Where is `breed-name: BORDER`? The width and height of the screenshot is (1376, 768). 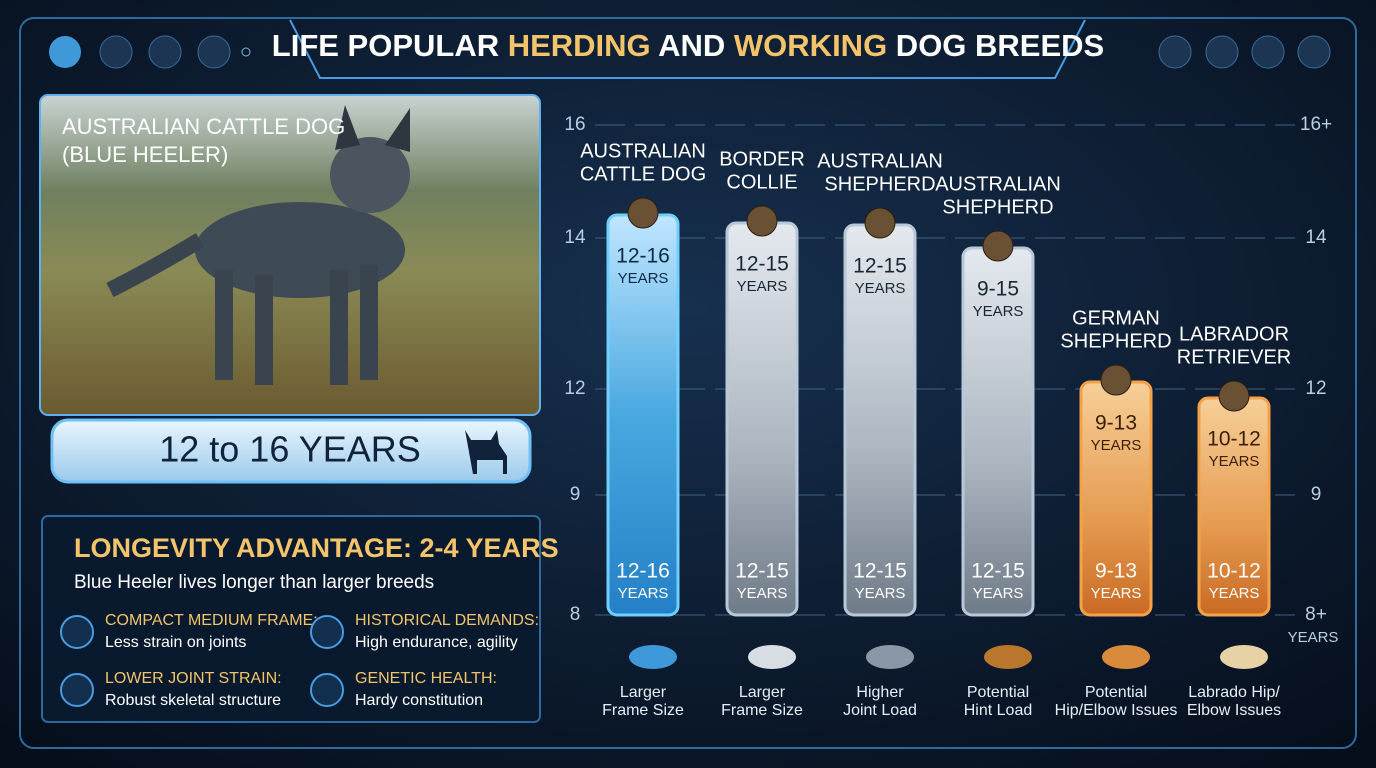
breed-name: BORDER is located at coordinates (762, 159).